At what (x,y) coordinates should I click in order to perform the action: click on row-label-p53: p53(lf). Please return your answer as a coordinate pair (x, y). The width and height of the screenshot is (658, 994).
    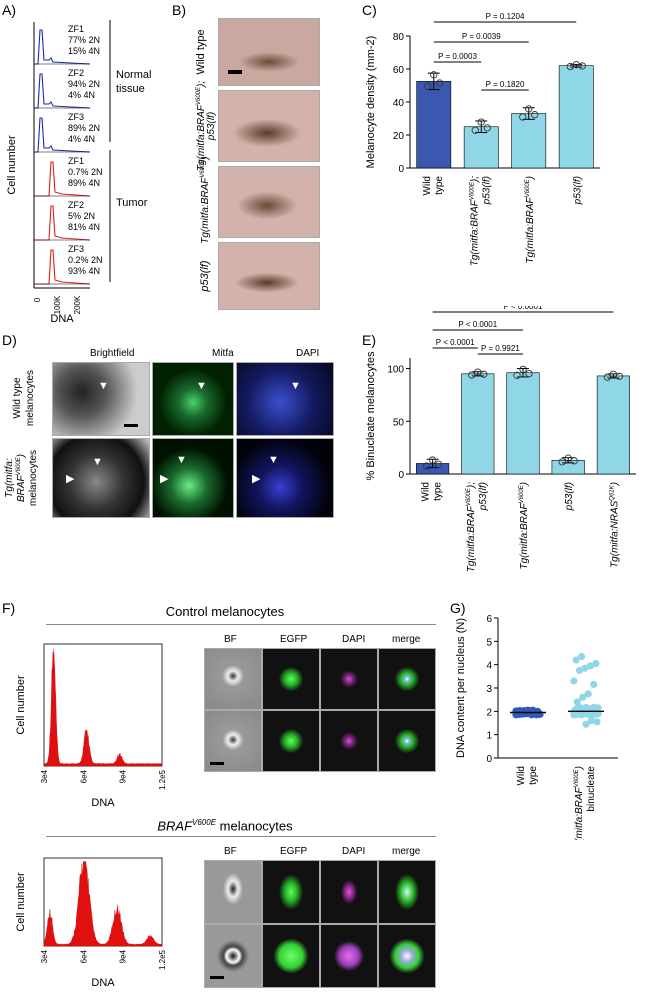
    Looking at the image, I should click on (211, 126).